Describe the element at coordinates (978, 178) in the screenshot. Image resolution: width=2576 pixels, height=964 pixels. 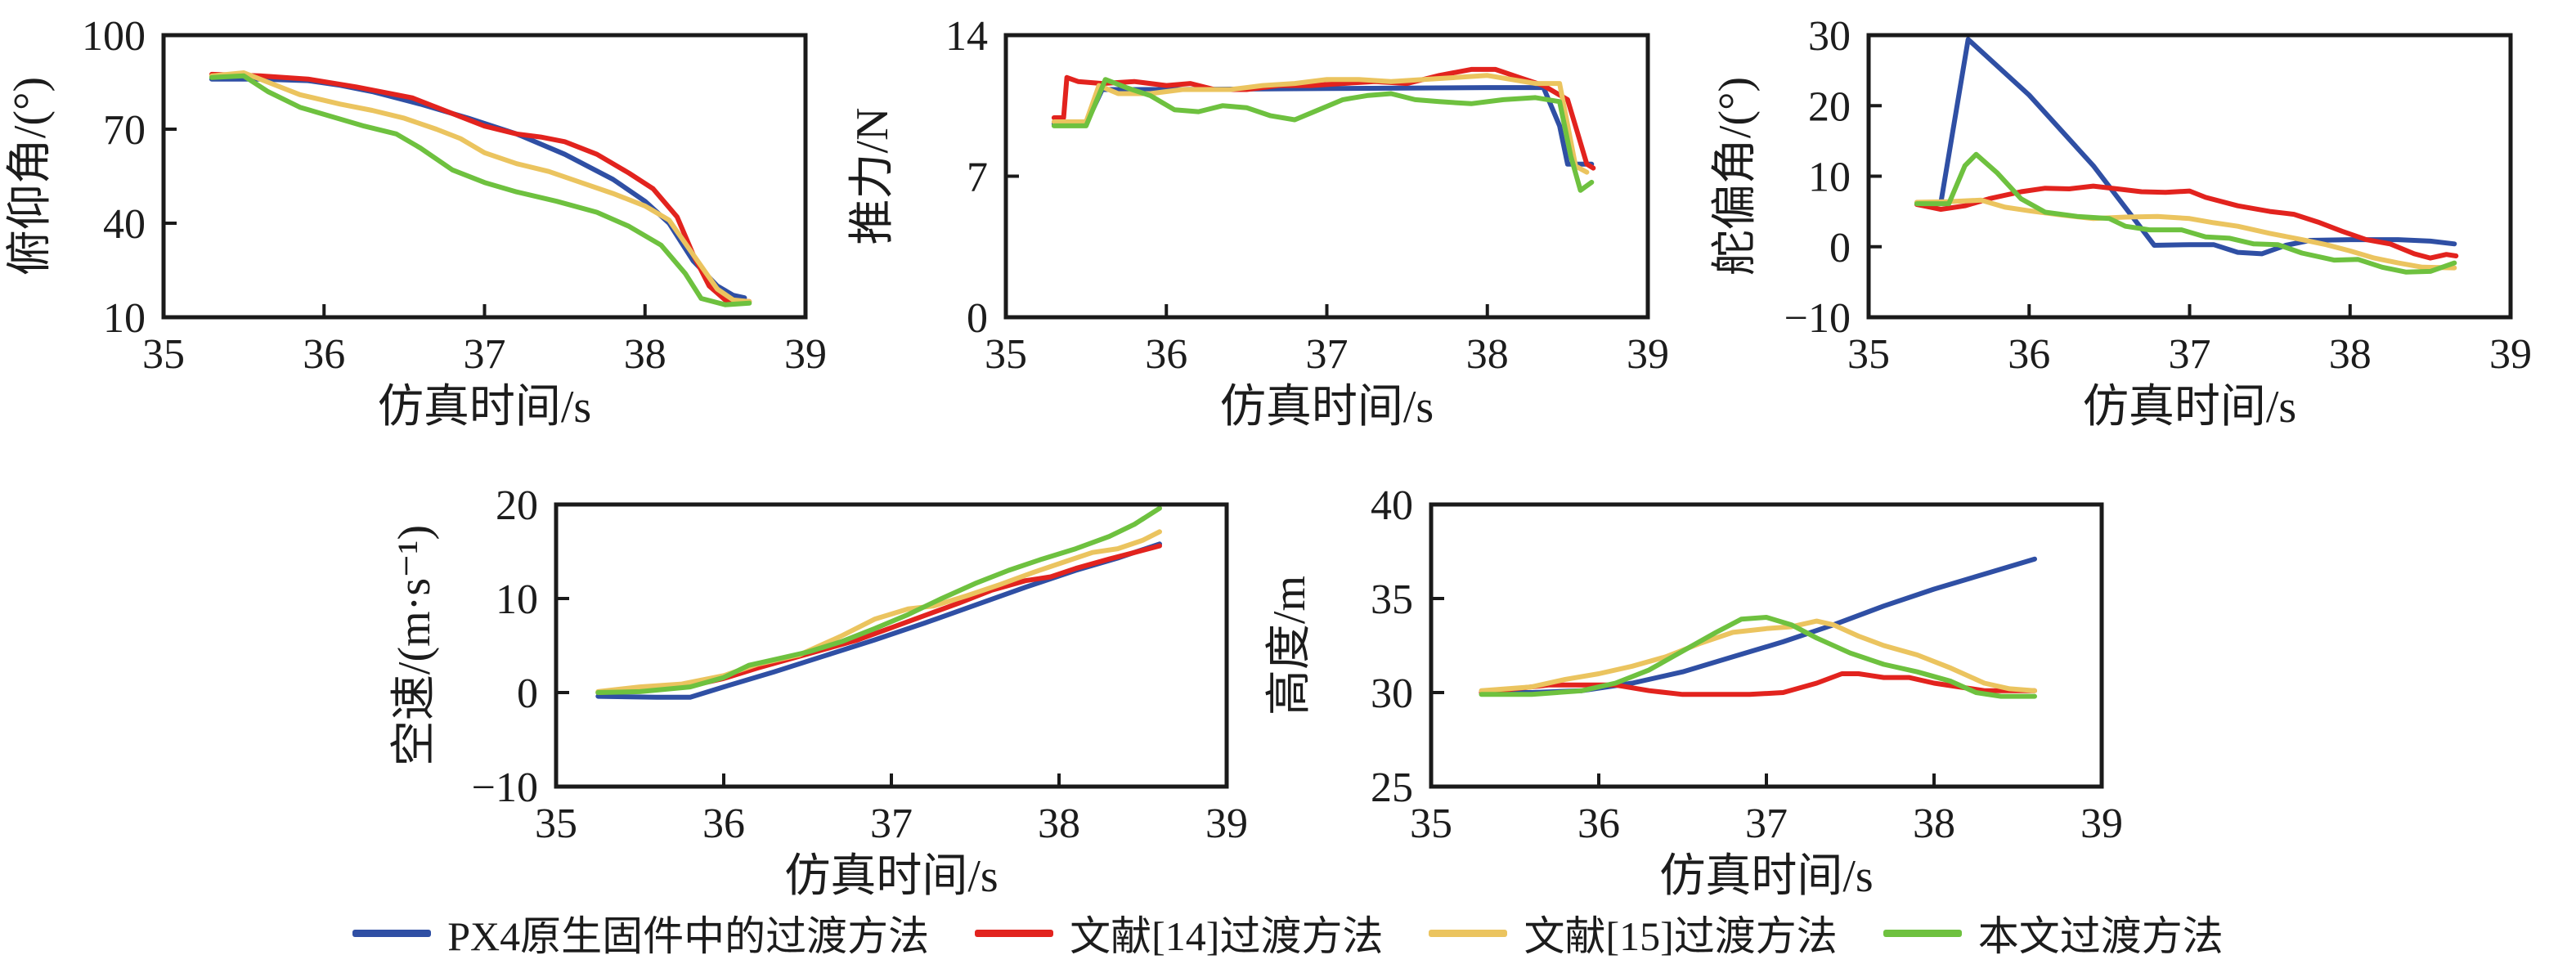
I see `y-tick-label: 7` at that location.